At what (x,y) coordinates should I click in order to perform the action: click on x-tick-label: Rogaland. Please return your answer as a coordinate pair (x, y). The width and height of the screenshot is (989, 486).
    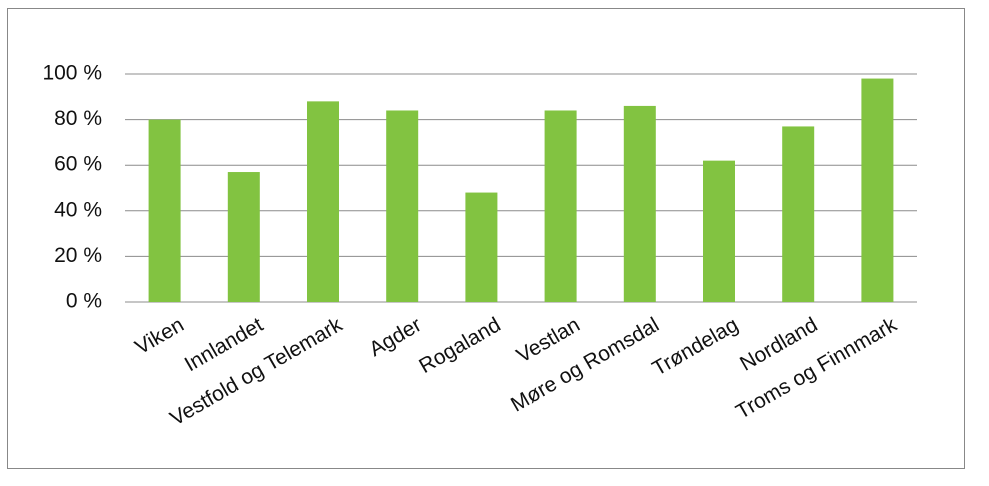
    Looking at the image, I should click on (459, 345).